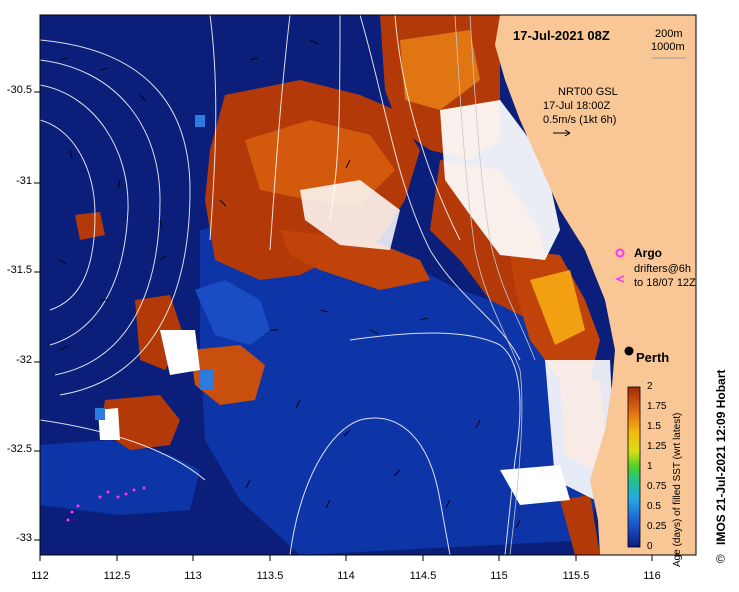 The image size is (739, 592). What do you see at coordinates (423, 576) in the screenshot?
I see `x-tick-label: 114.5` at bounding box center [423, 576].